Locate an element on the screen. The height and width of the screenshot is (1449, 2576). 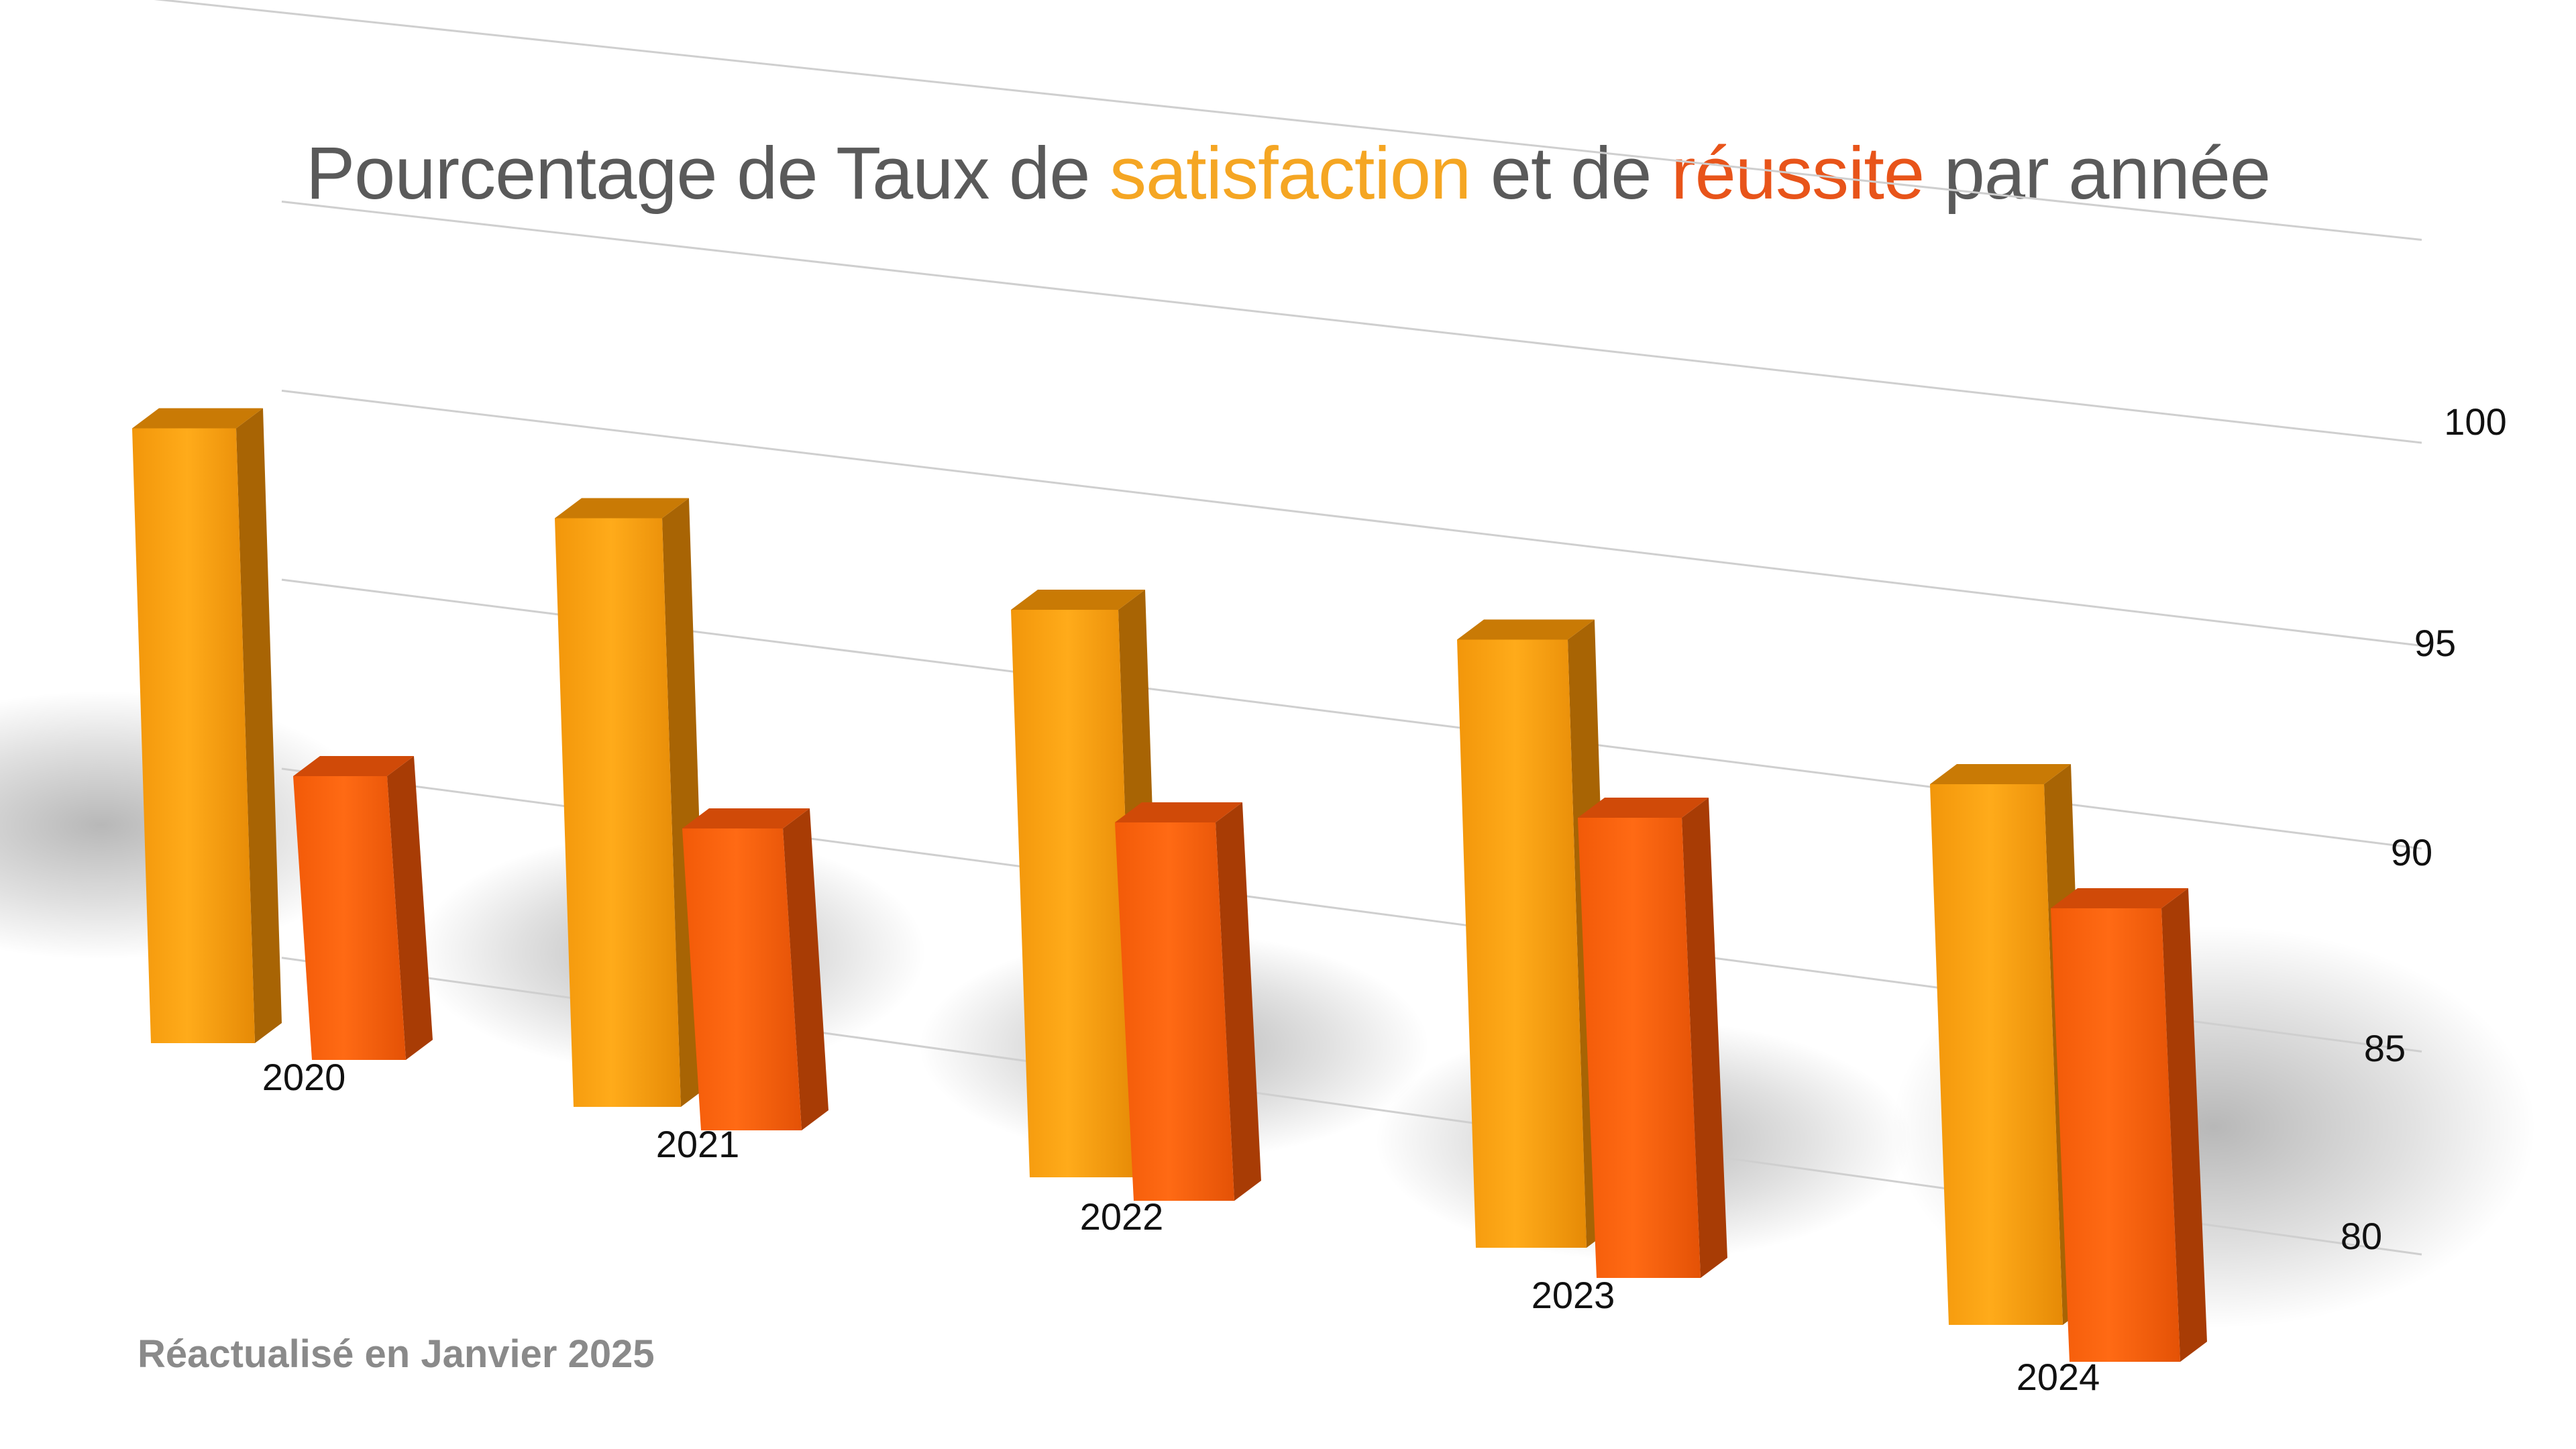
y-tick-label: 85 is located at coordinates (2385, 1048).